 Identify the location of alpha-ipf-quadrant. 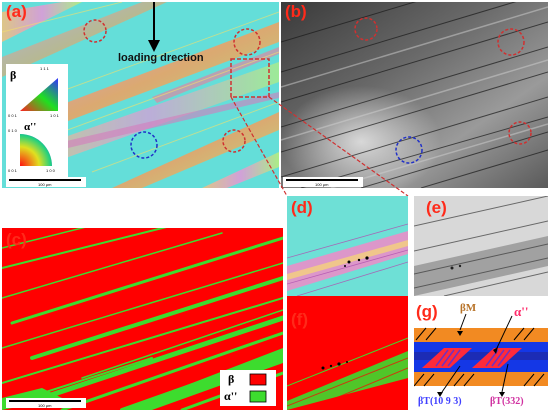
(36, 150).